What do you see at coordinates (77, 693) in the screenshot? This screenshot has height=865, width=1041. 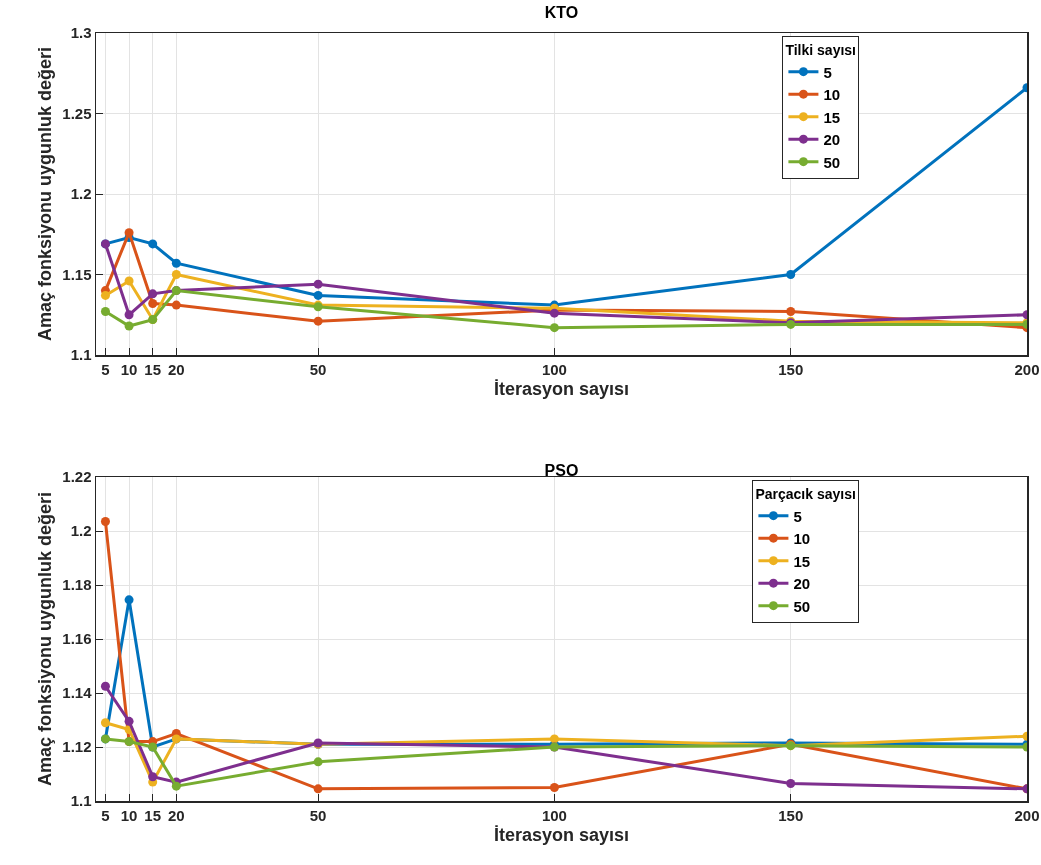 I see `y-tick-label: 1.14` at bounding box center [77, 693].